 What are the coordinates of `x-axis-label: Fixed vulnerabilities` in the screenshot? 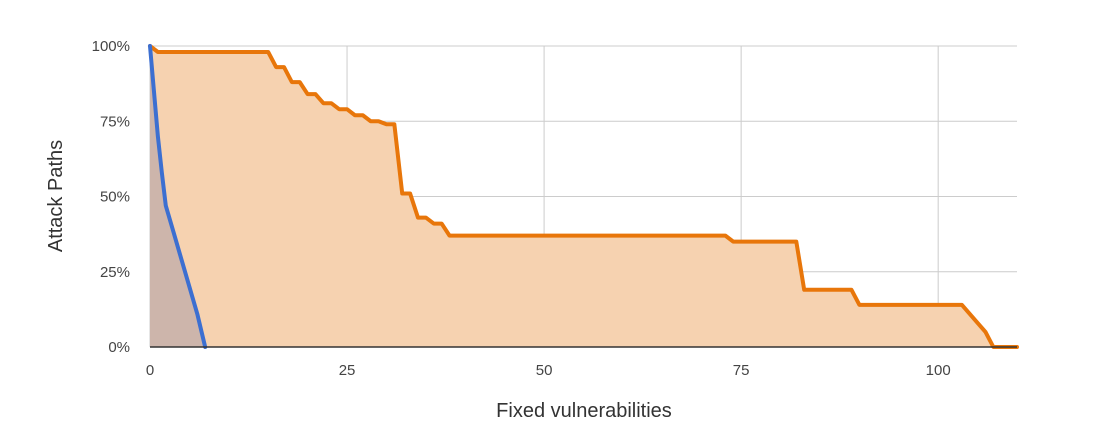 It's located at (584, 411).